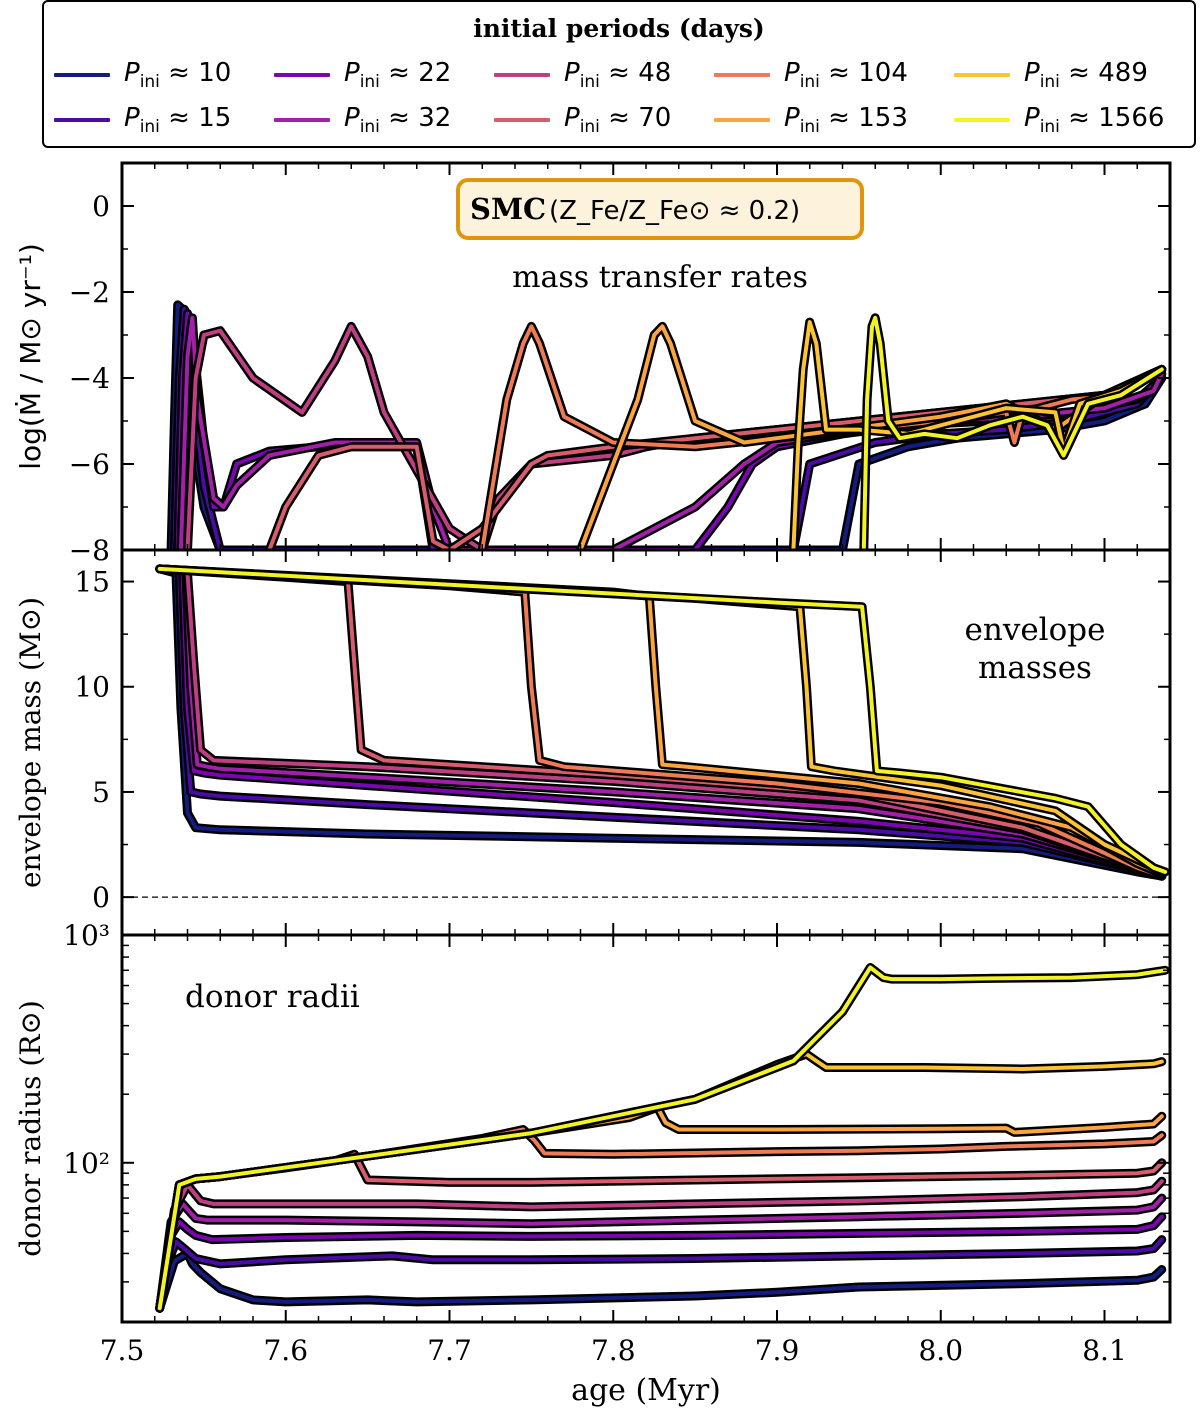 This screenshot has height=1423, width=1200. Describe the element at coordinates (122, 1350) in the screenshot. I see `x-tick-label: 7.5` at that location.